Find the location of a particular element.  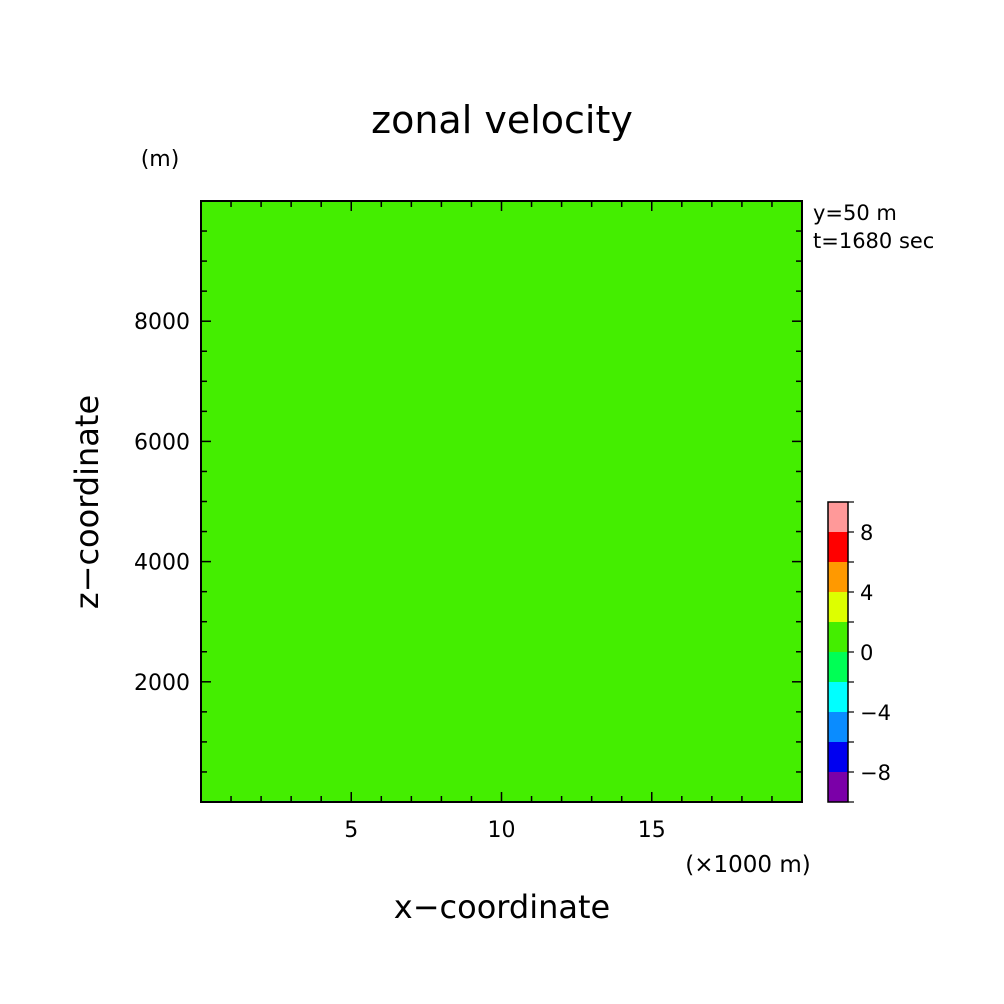

y-tick-label: 4000 is located at coordinates (162, 563).